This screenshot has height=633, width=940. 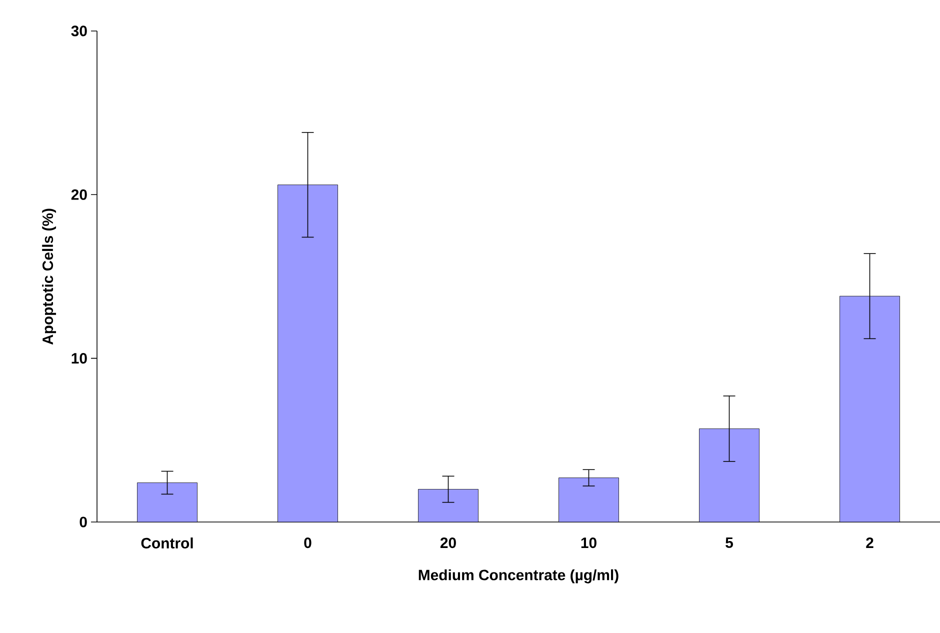 I want to click on y-tick-label: 10, so click(x=79, y=358).